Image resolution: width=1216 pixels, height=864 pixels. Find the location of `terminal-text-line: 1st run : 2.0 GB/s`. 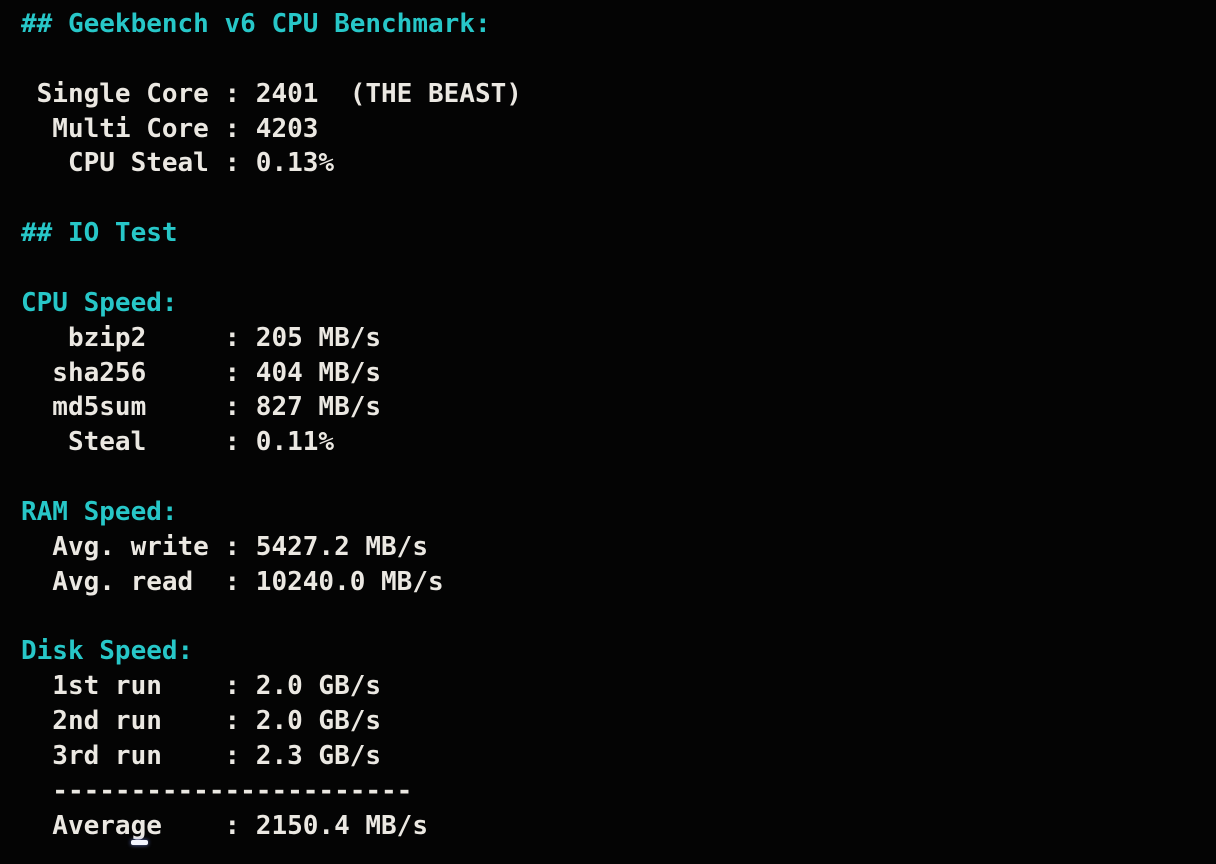

terminal-text-line: 1st run : 2.0 GB/s is located at coordinates (201, 686).